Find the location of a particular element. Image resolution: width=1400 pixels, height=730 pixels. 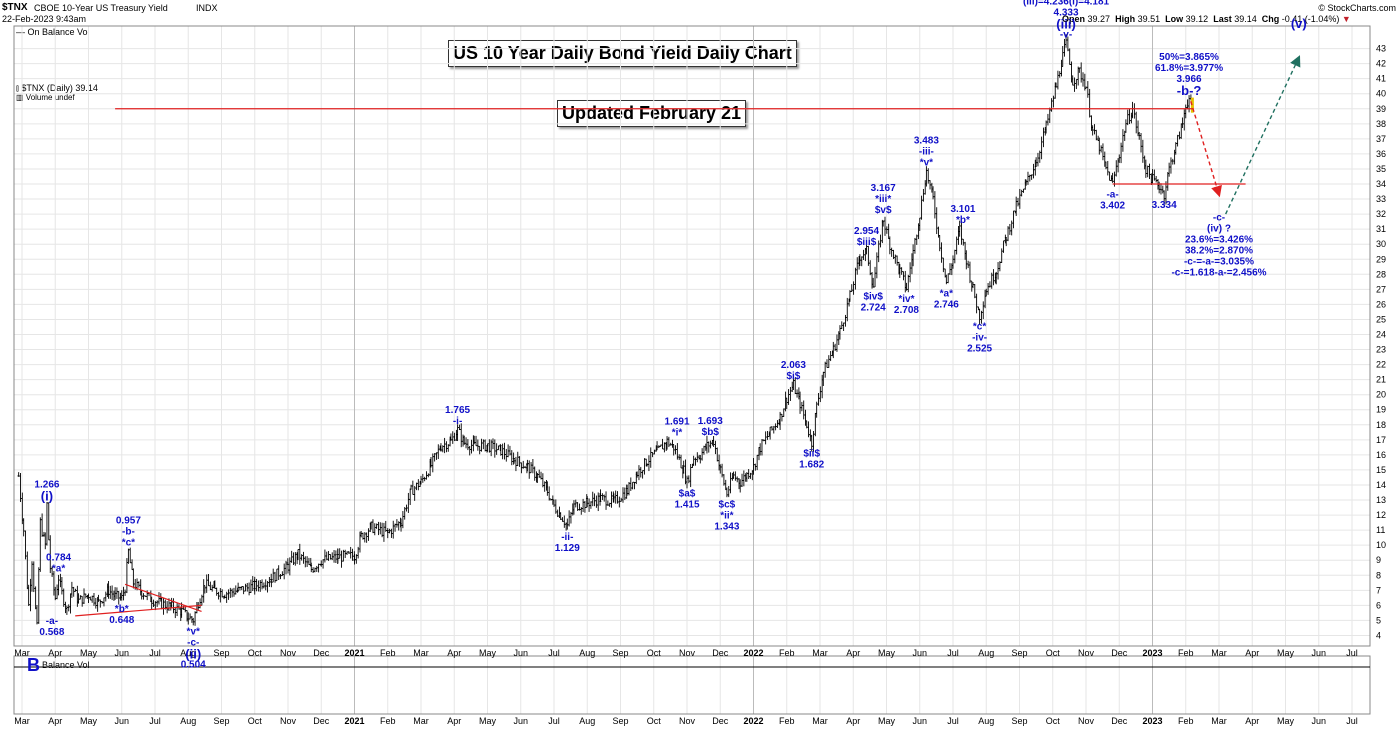

wave-label: (ii) is located at coordinates (193, 653).